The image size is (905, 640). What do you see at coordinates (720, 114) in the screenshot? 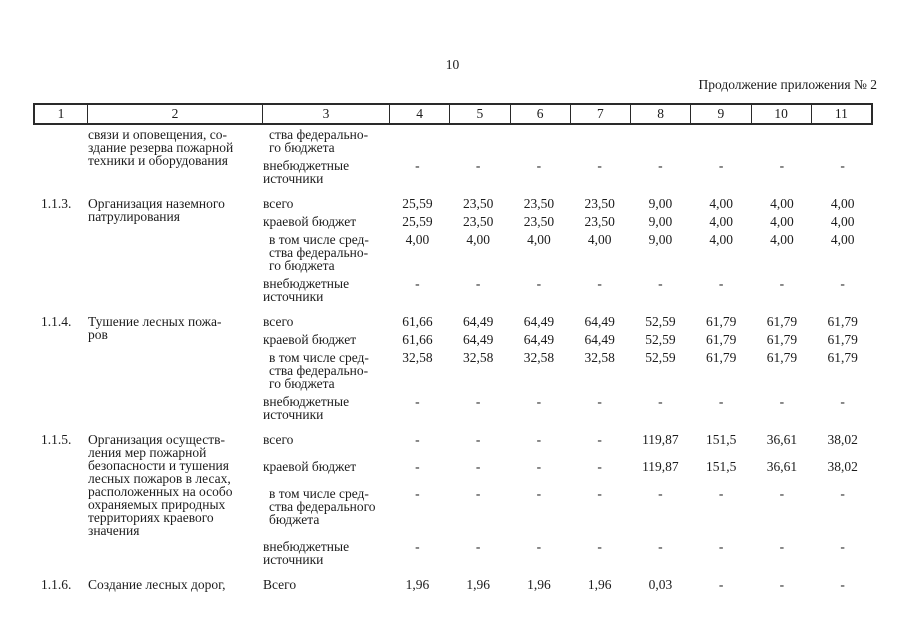
I see `header-cell: 9` at bounding box center [720, 114].